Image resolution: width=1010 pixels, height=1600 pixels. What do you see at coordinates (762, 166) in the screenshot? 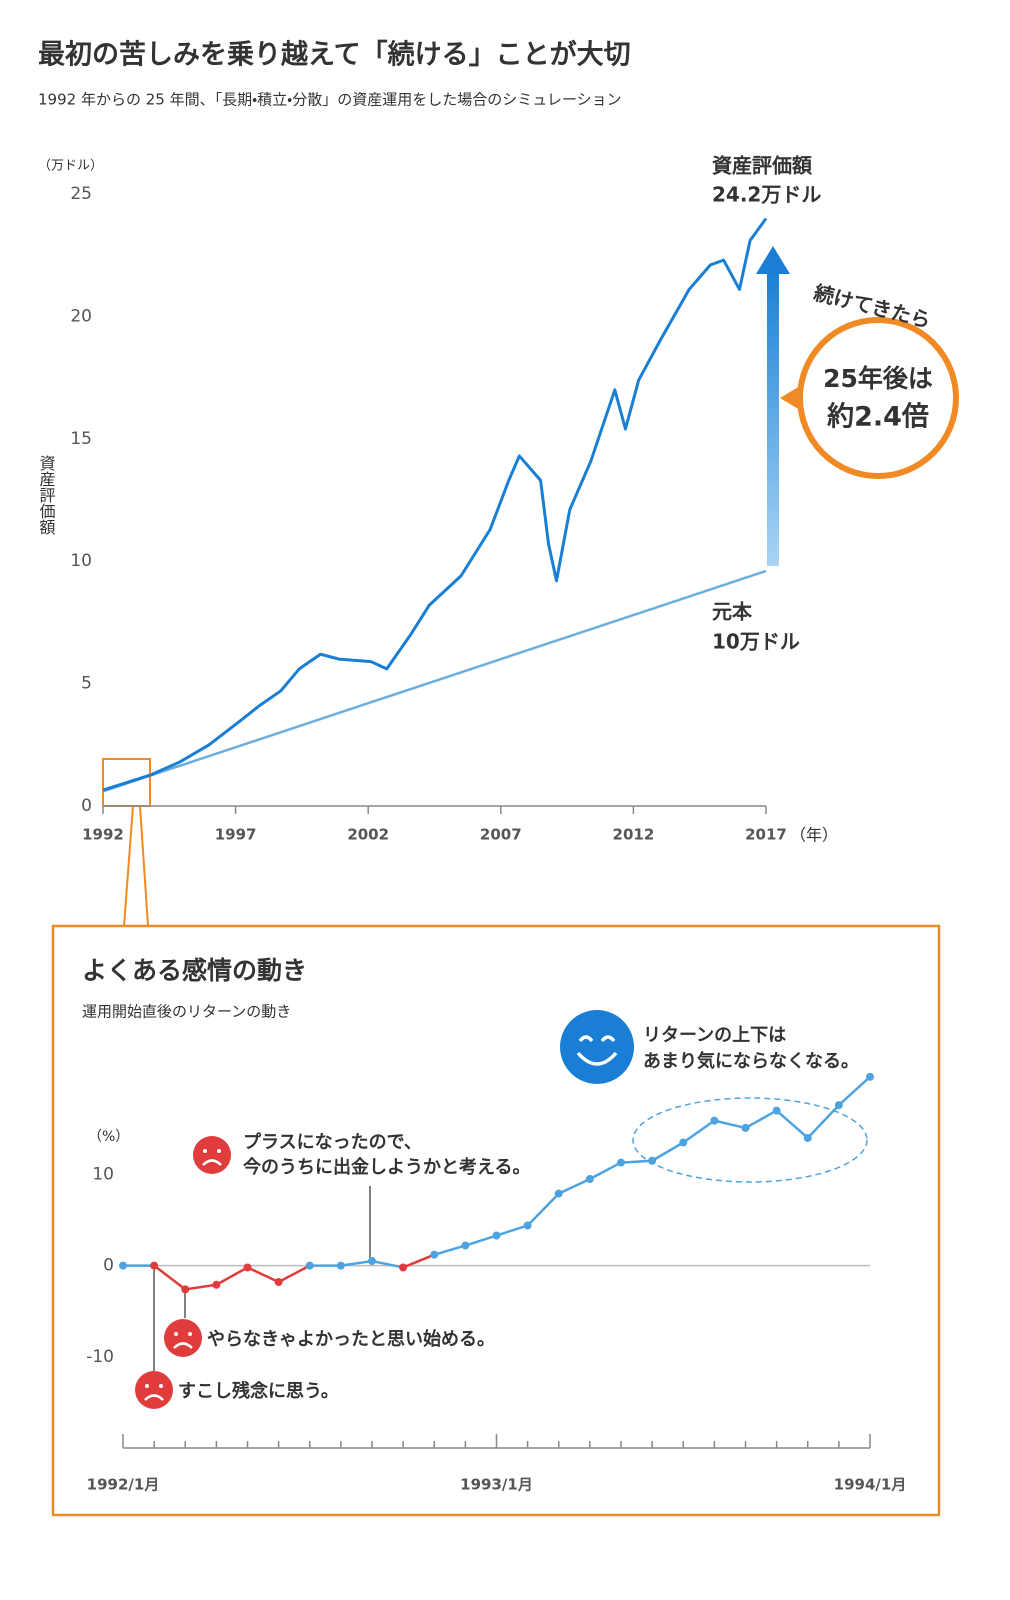
I see `asset-label: 資産評価額` at bounding box center [762, 166].